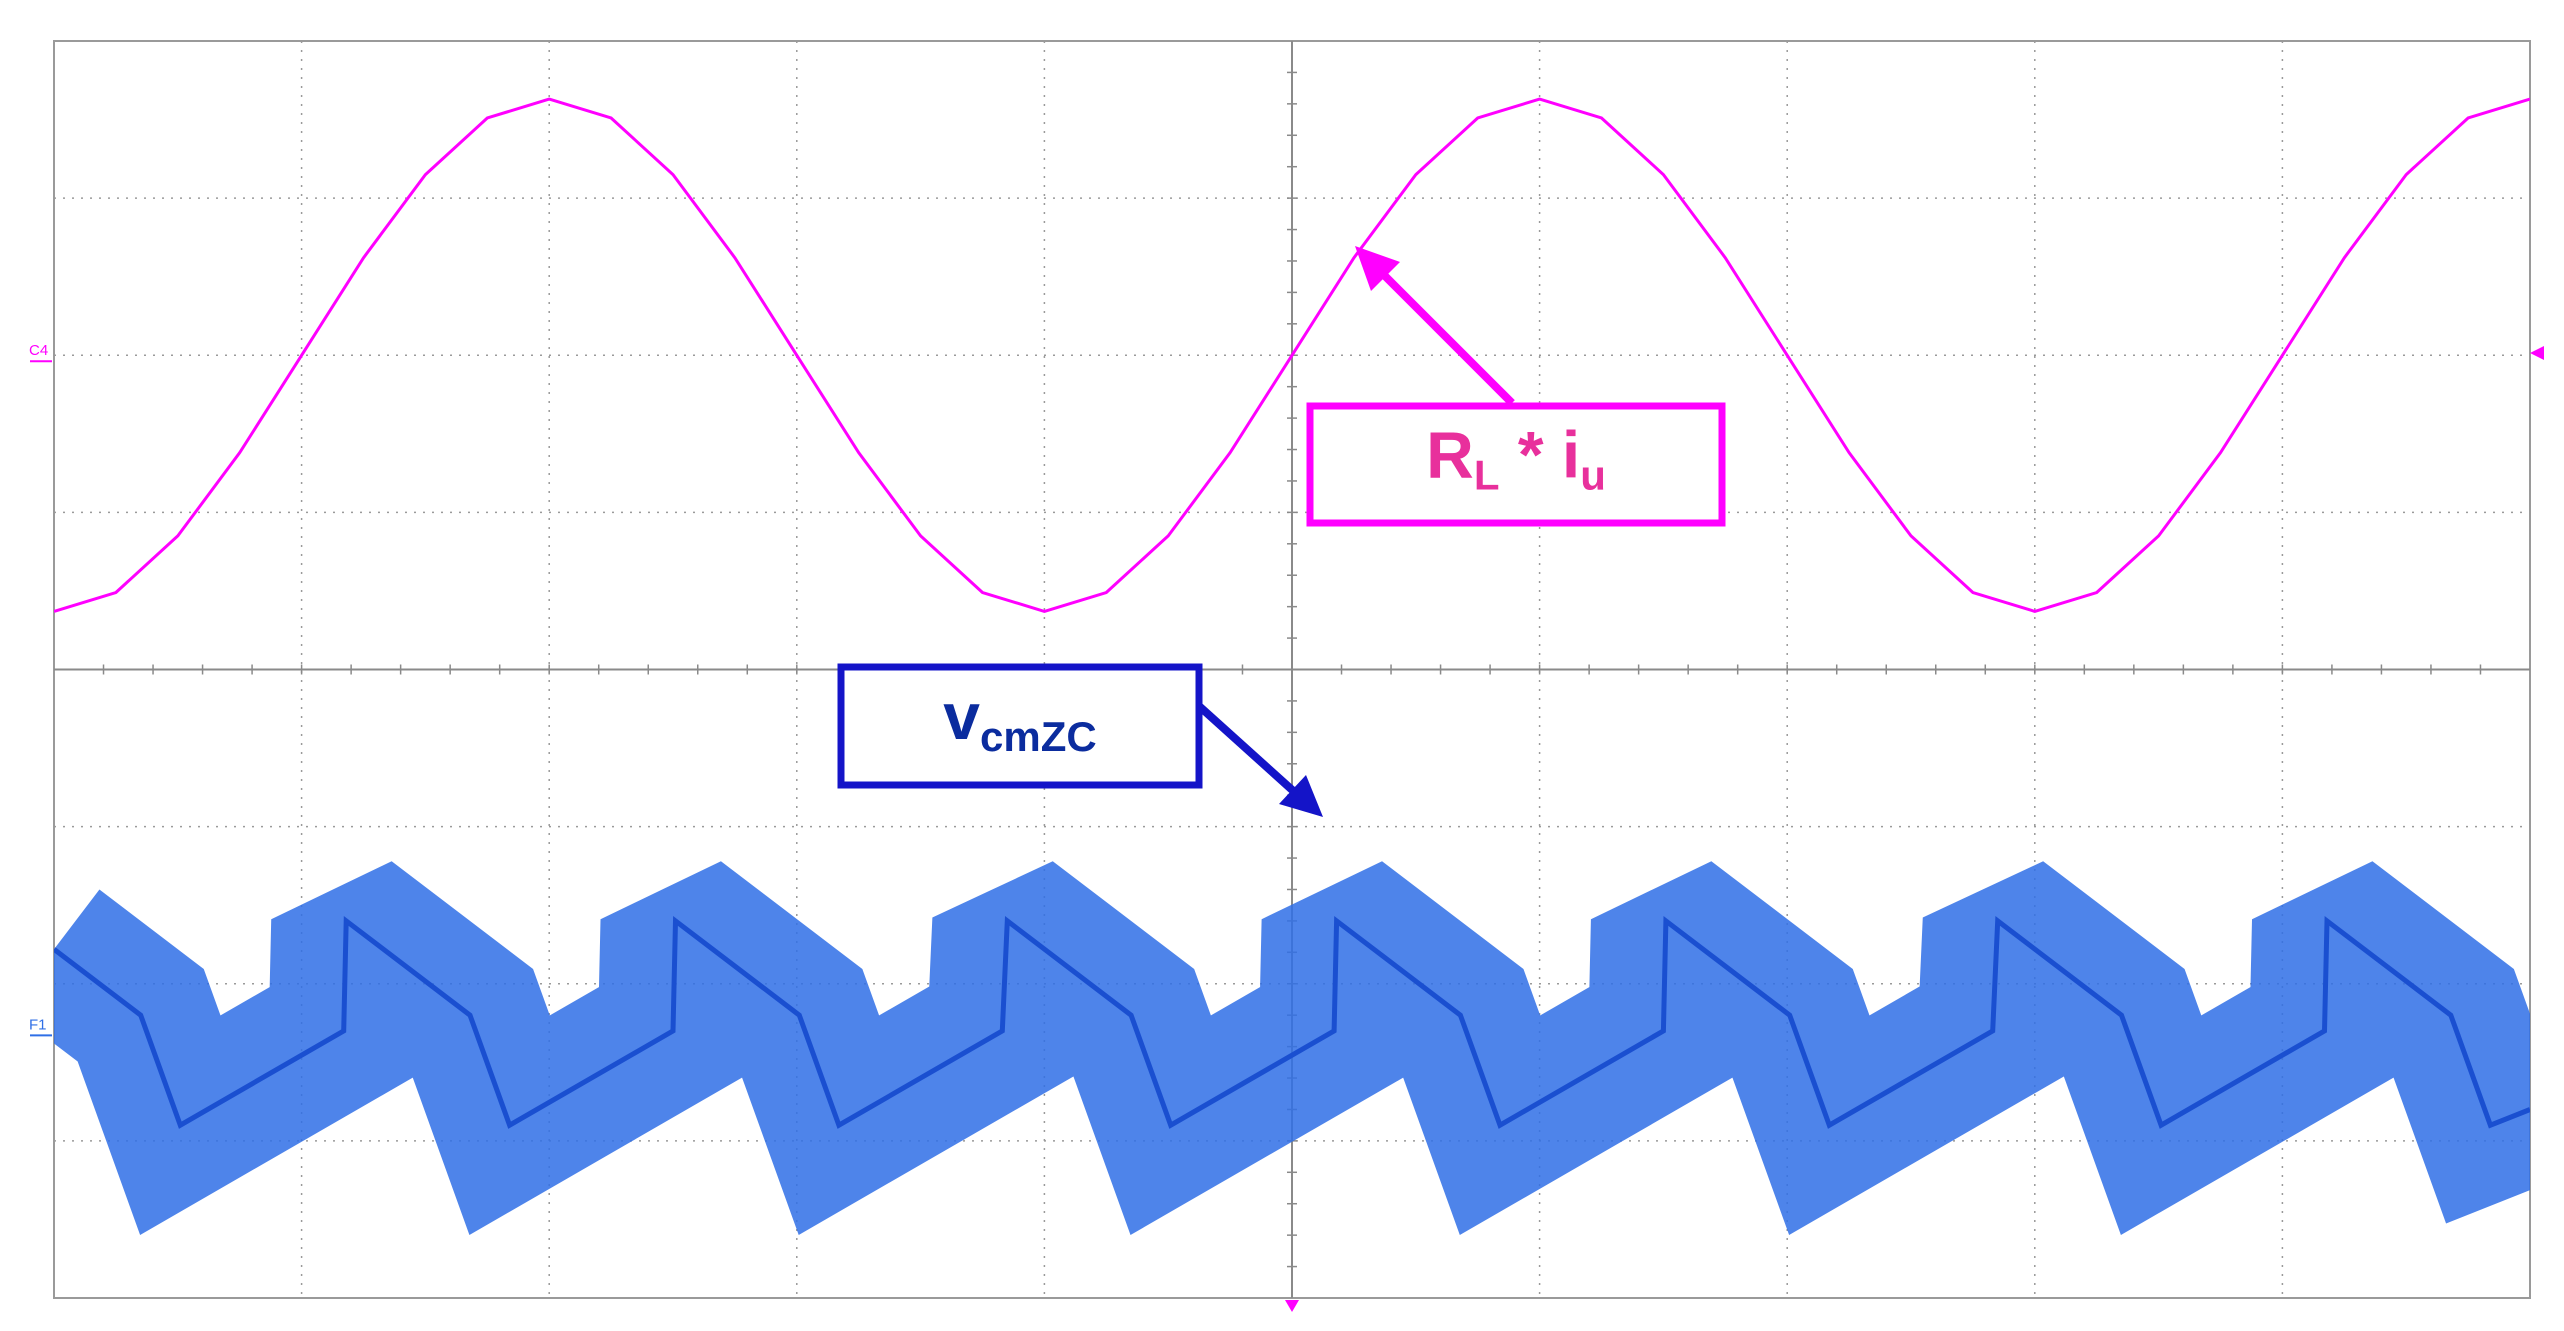  Describe the element at coordinates (1539, 455) in the screenshot. I see `annotation-part: * i` at that location.